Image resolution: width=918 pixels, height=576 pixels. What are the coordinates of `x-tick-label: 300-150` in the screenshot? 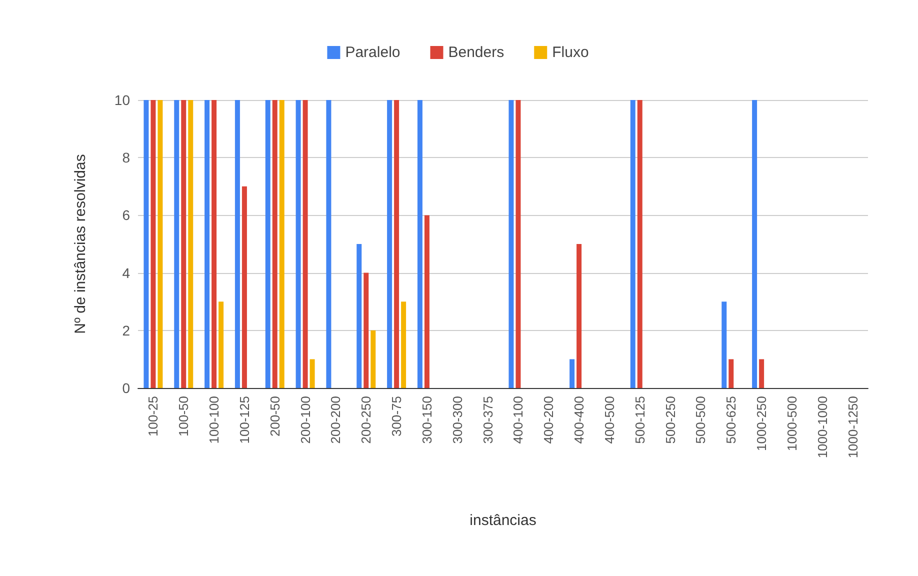 It's located at (426, 420).